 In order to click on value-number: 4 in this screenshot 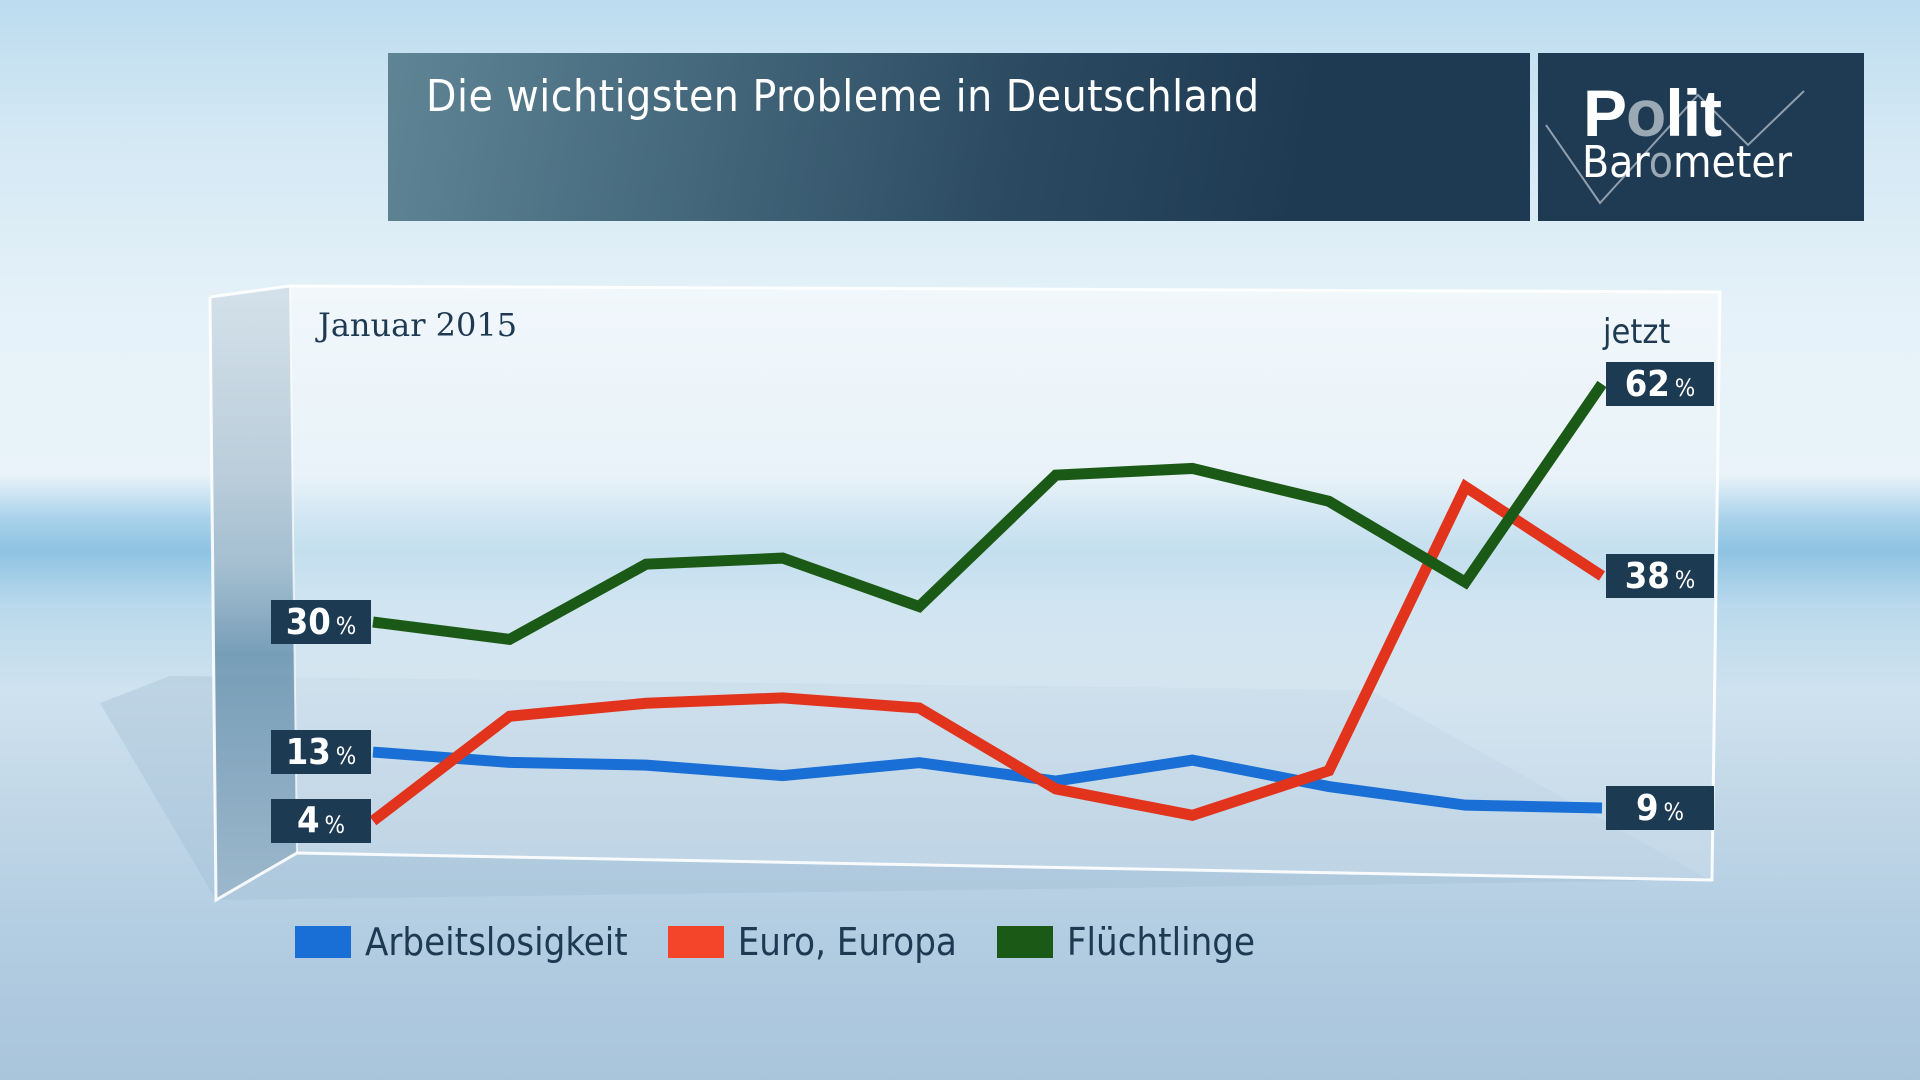, I will do `click(308, 821)`.